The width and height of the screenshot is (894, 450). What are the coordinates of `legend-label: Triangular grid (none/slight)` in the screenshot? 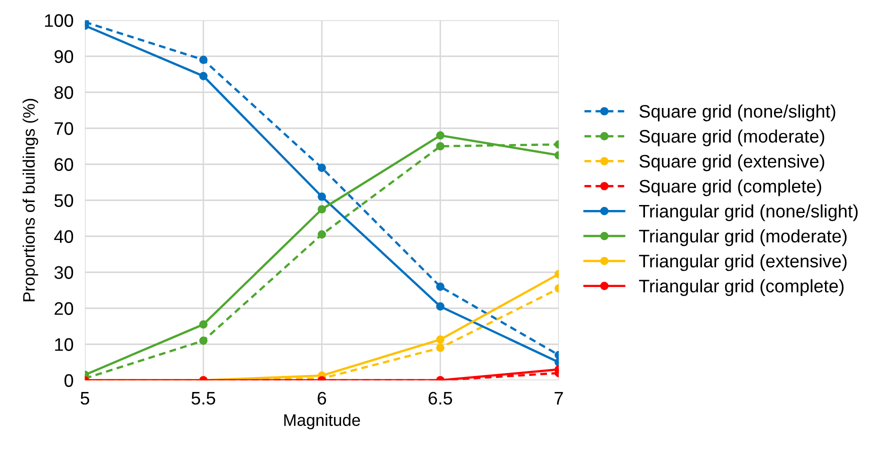 It's located at (748, 213).